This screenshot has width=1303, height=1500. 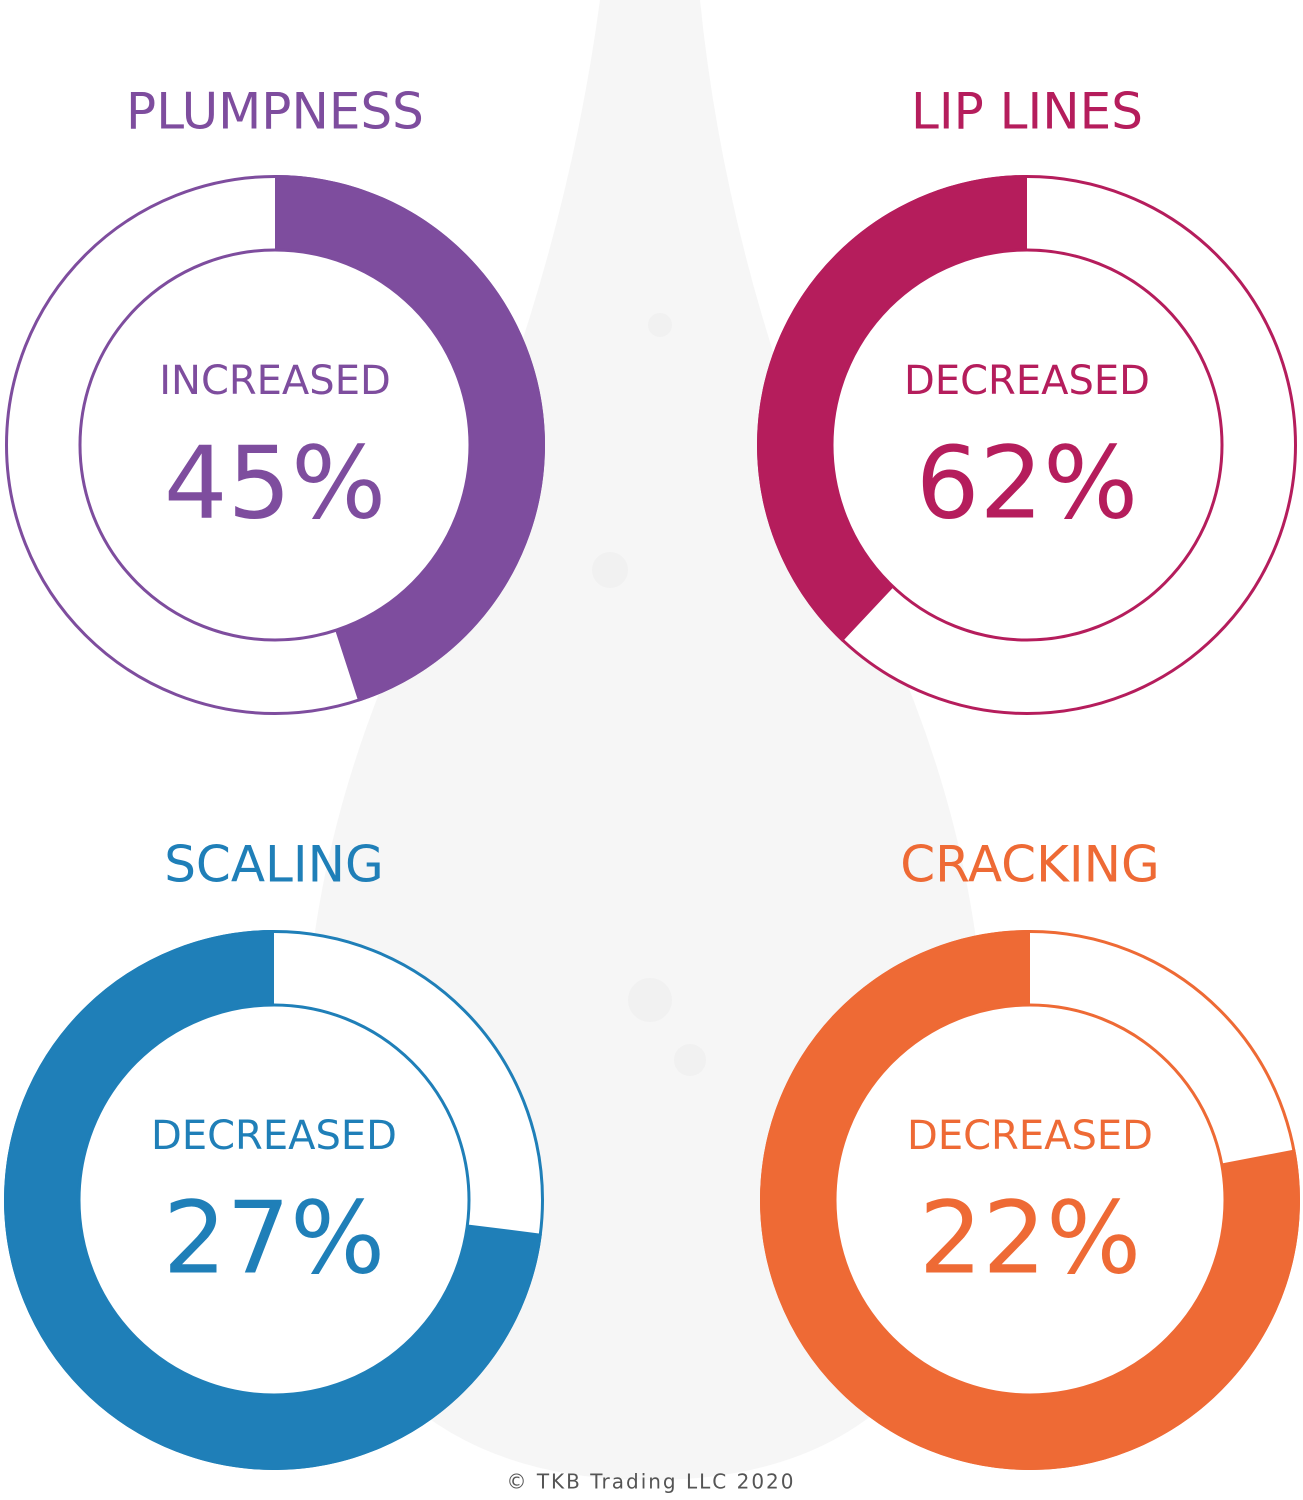 I want to click on chart-title: SCALING, so click(x=274, y=865).